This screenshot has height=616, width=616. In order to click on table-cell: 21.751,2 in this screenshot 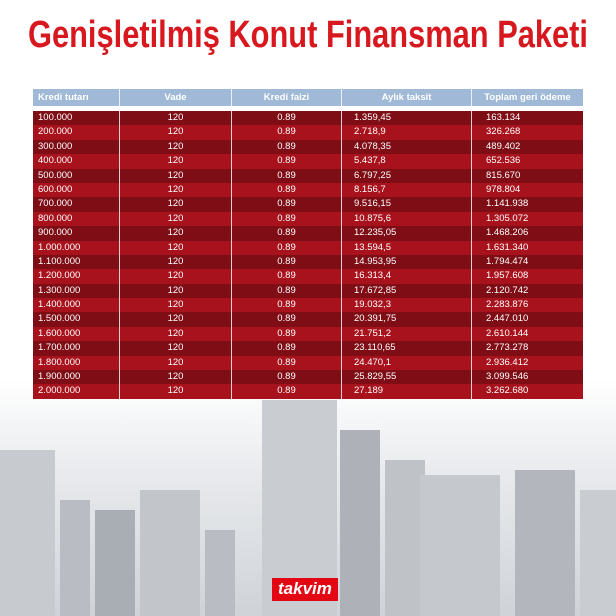, I will do `click(407, 334)`.